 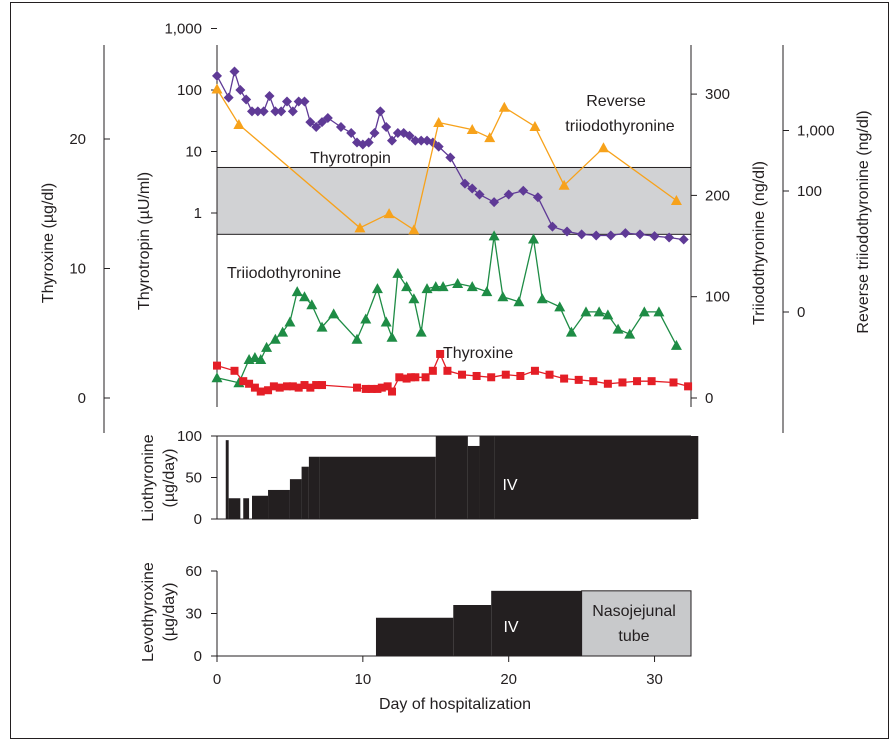 What do you see at coordinates (284, 273) in the screenshot?
I see `band-label: Triiodothyronine` at bounding box center [284, 273].